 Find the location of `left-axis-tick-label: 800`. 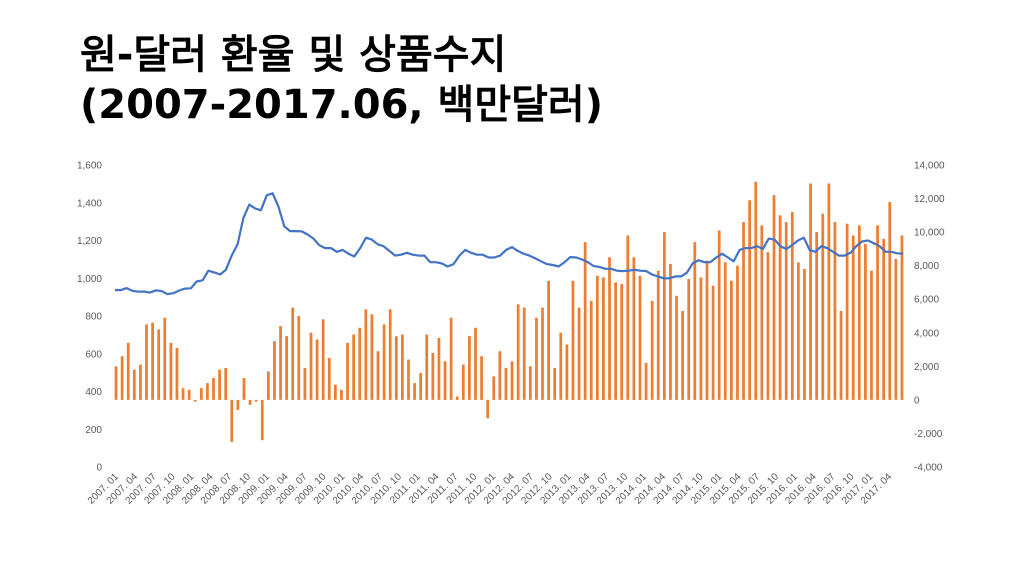

left-axis-tick-label: 800 is located at coordinates (93, 317).